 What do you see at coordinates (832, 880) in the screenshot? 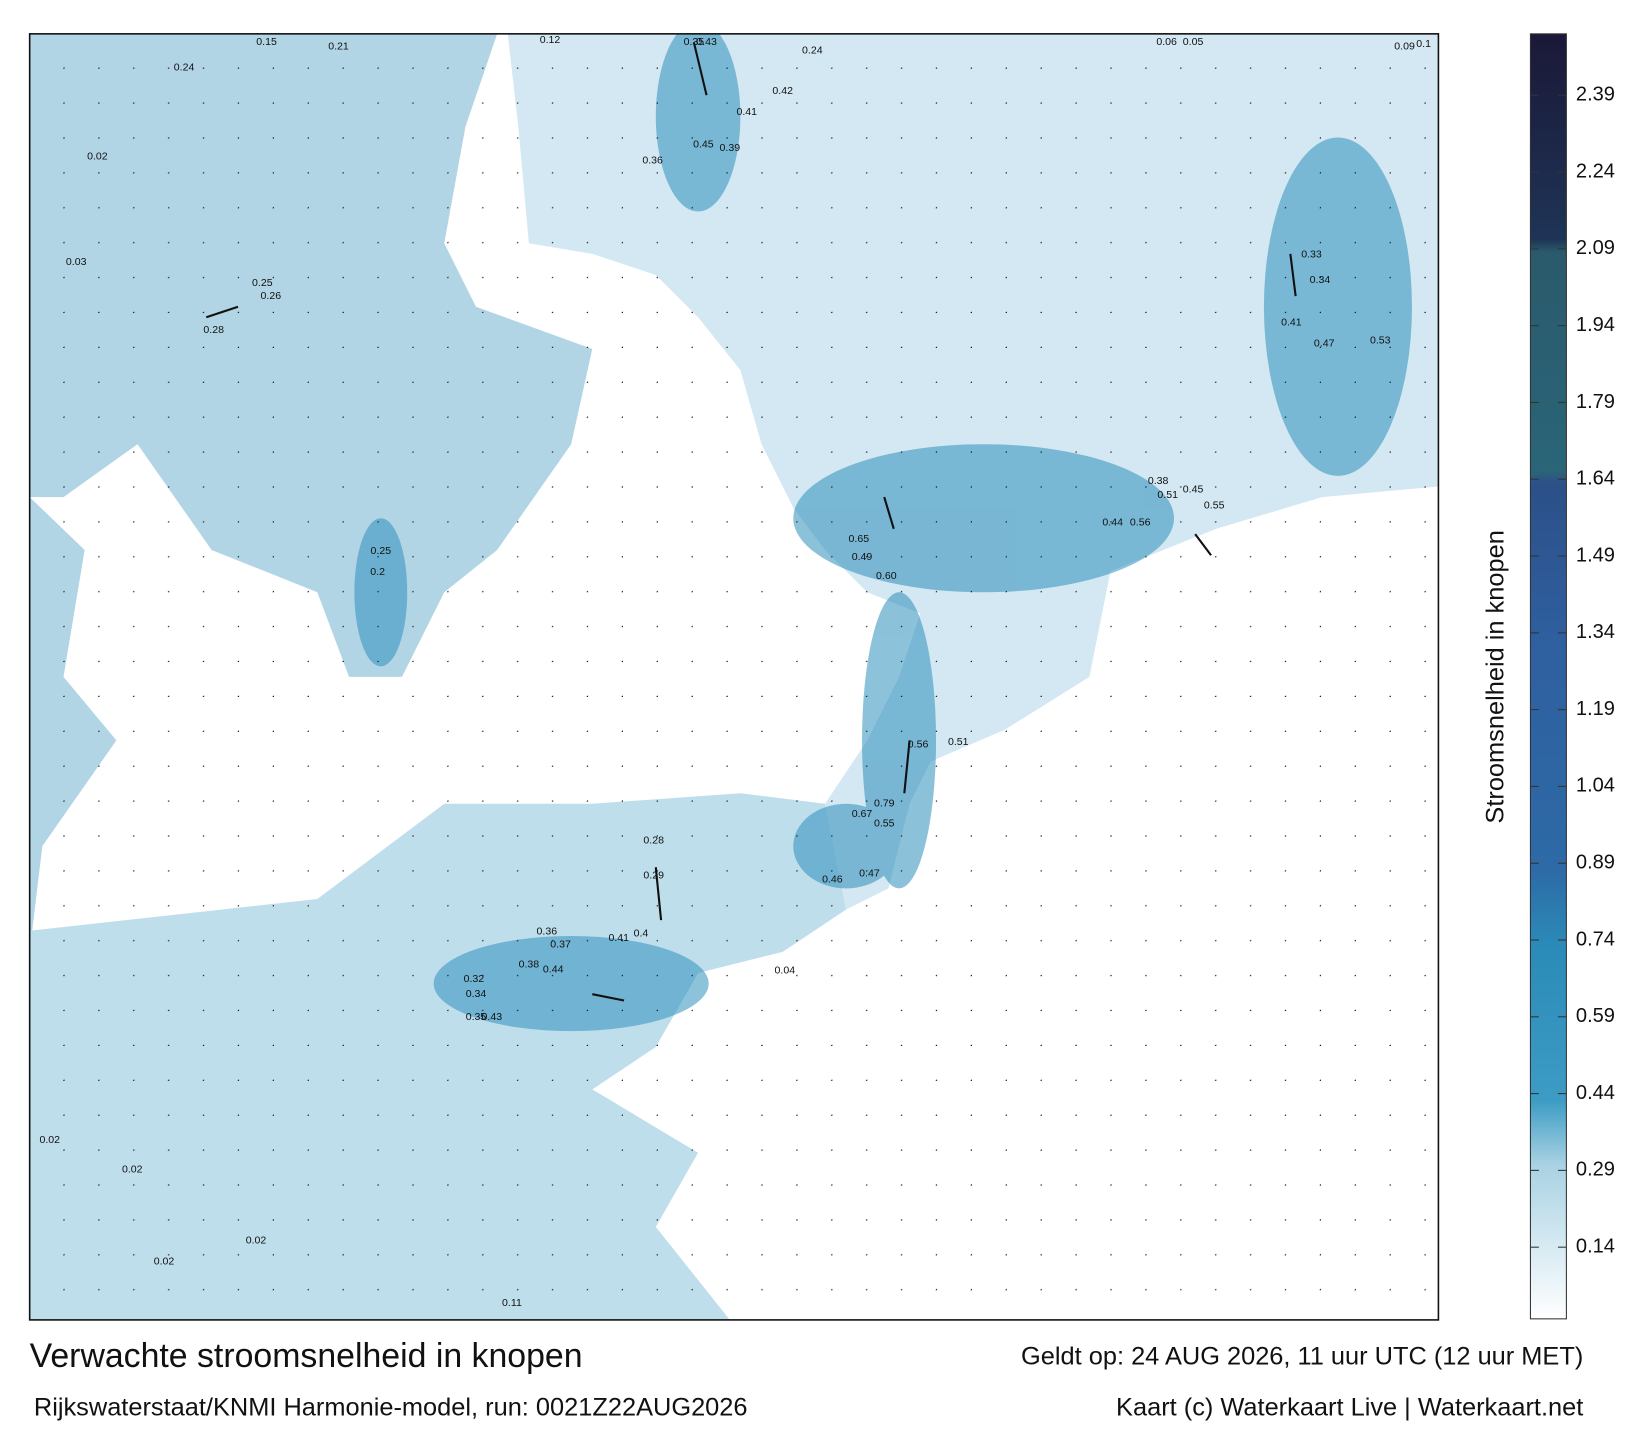
I see `speed-label: 0.46` at bounding box center [832, 880].